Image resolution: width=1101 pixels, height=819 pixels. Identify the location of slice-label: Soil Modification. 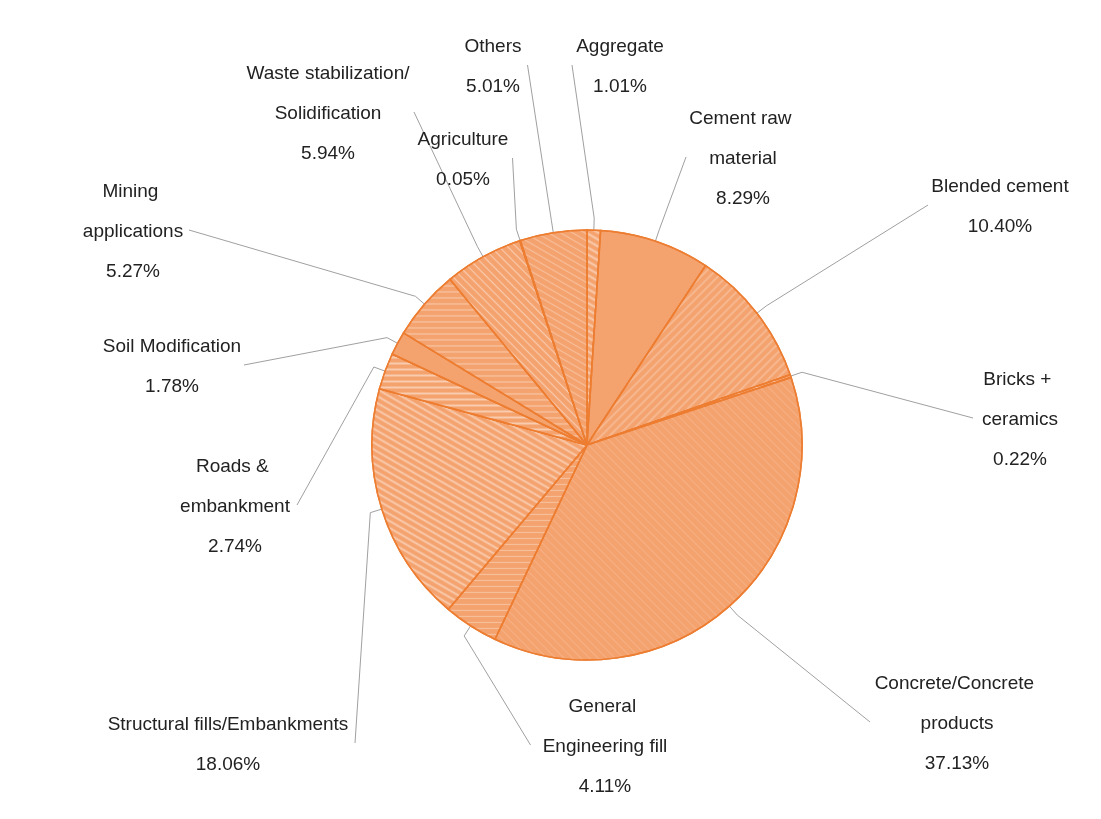
(172, 345).